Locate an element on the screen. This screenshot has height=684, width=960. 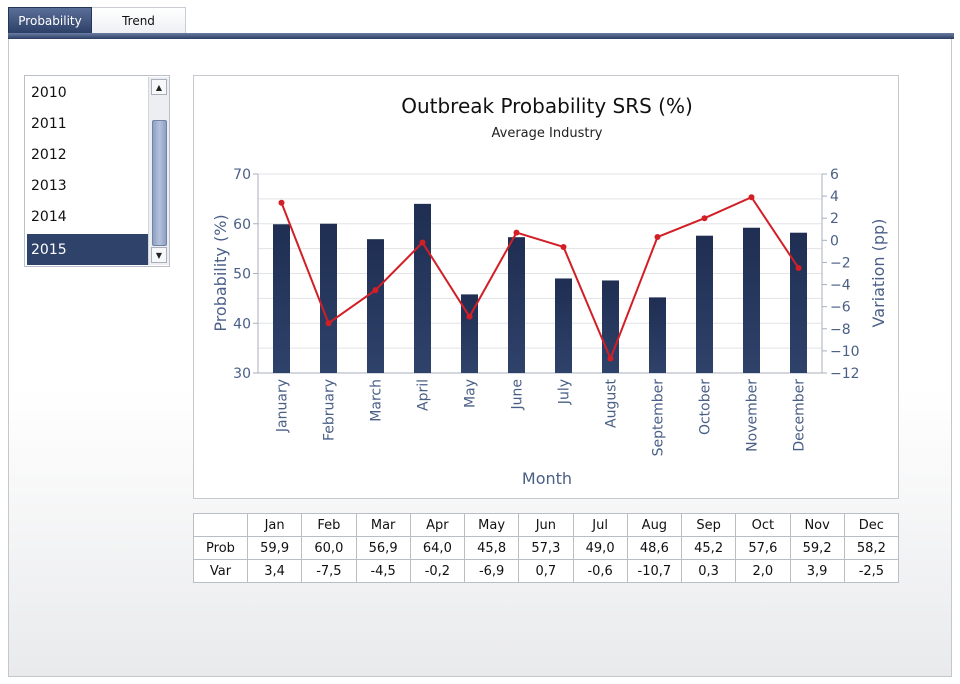
variation-point-december is located at coordinates (798, 267).